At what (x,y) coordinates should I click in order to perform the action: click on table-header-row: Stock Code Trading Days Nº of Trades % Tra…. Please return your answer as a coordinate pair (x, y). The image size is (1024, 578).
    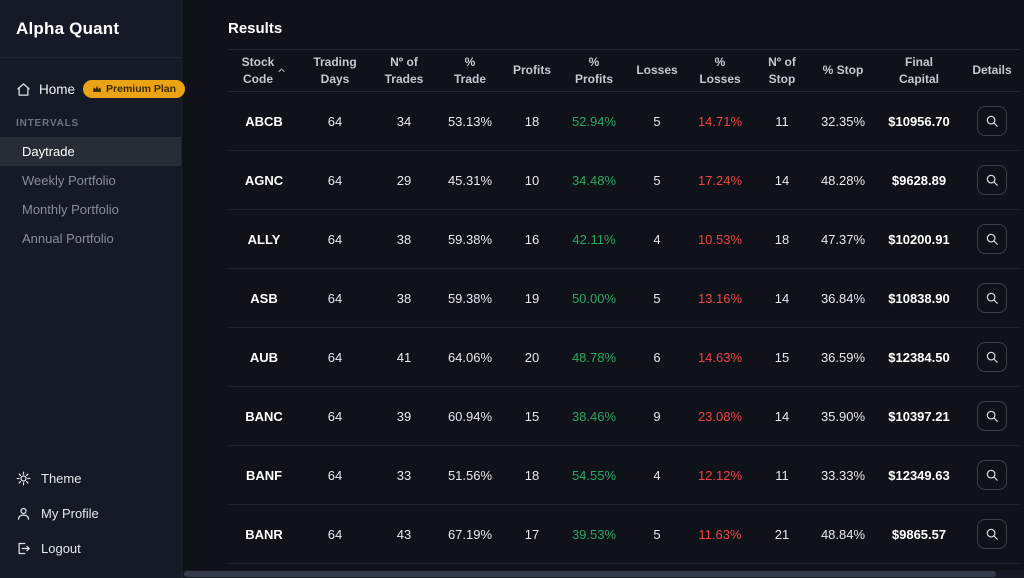
    Looking at the image, I should click on (624, 70).